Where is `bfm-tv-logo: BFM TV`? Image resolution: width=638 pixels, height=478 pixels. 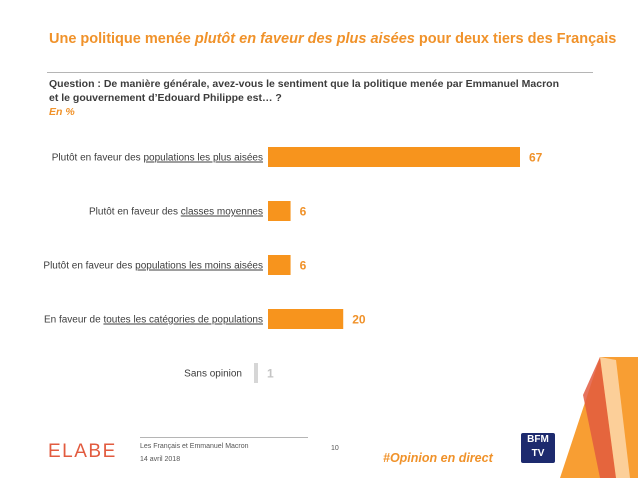
bfm-tv-logo: BFM TV is located at coordinates (538, 448).